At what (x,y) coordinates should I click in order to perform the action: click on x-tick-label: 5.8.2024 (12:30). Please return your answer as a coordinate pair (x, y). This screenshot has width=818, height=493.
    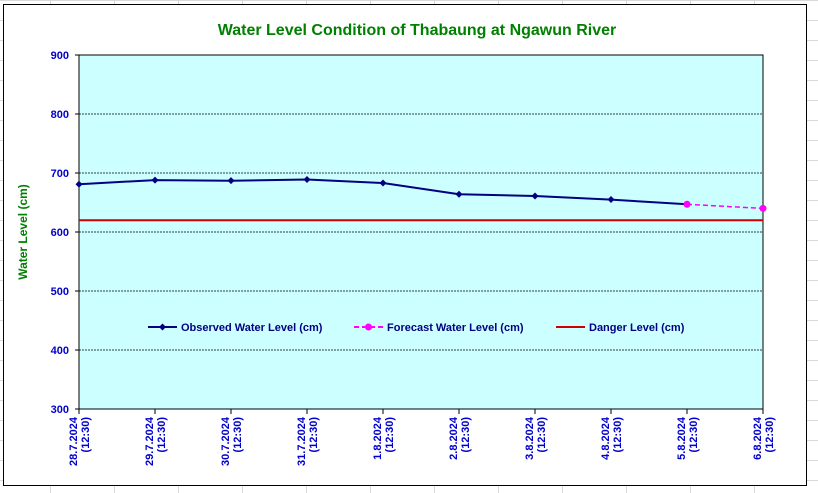
    Looking at the image, I should click on (688, 438).